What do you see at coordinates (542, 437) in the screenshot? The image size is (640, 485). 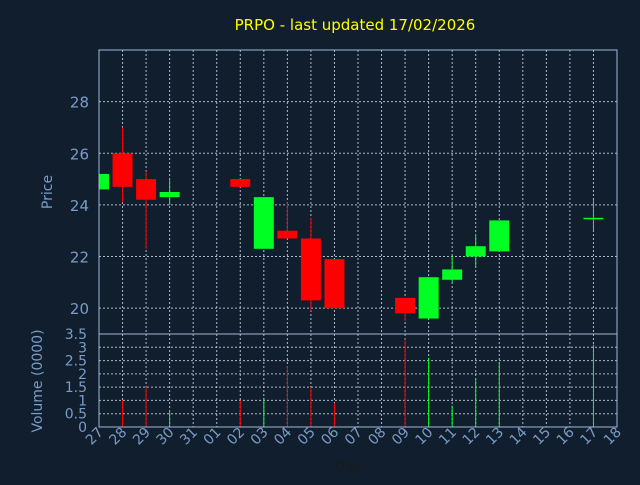 I see `x-tick-label: 15` at bounding box center [542, 437].